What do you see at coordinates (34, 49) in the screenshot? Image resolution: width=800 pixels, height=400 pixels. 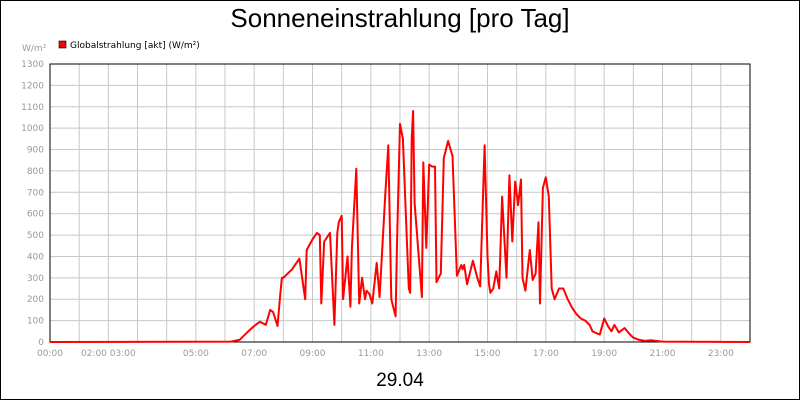 I see `unit-label: W/m²` at bounding box center [34, 49].